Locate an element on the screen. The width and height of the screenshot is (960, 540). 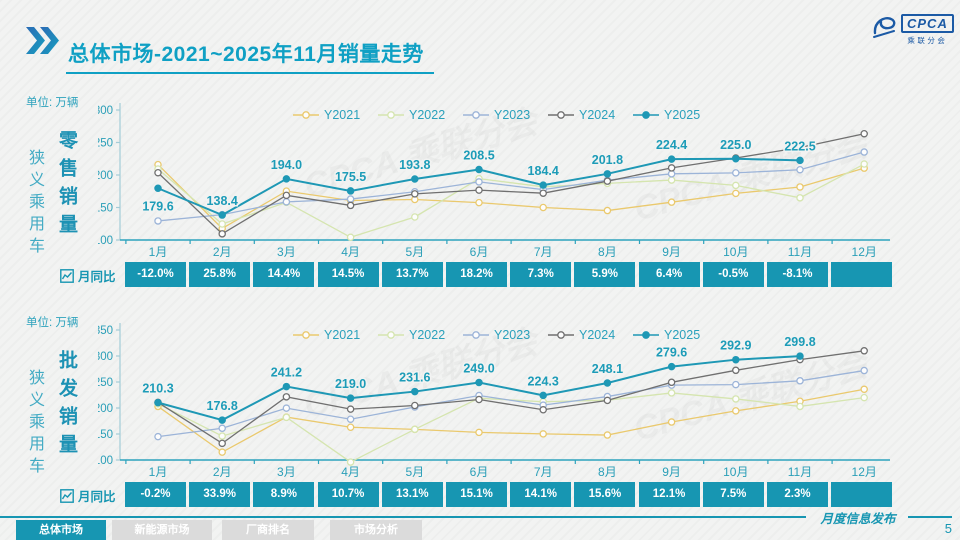
data-point-Y2025-11月 is located at coordinates (800, 160).